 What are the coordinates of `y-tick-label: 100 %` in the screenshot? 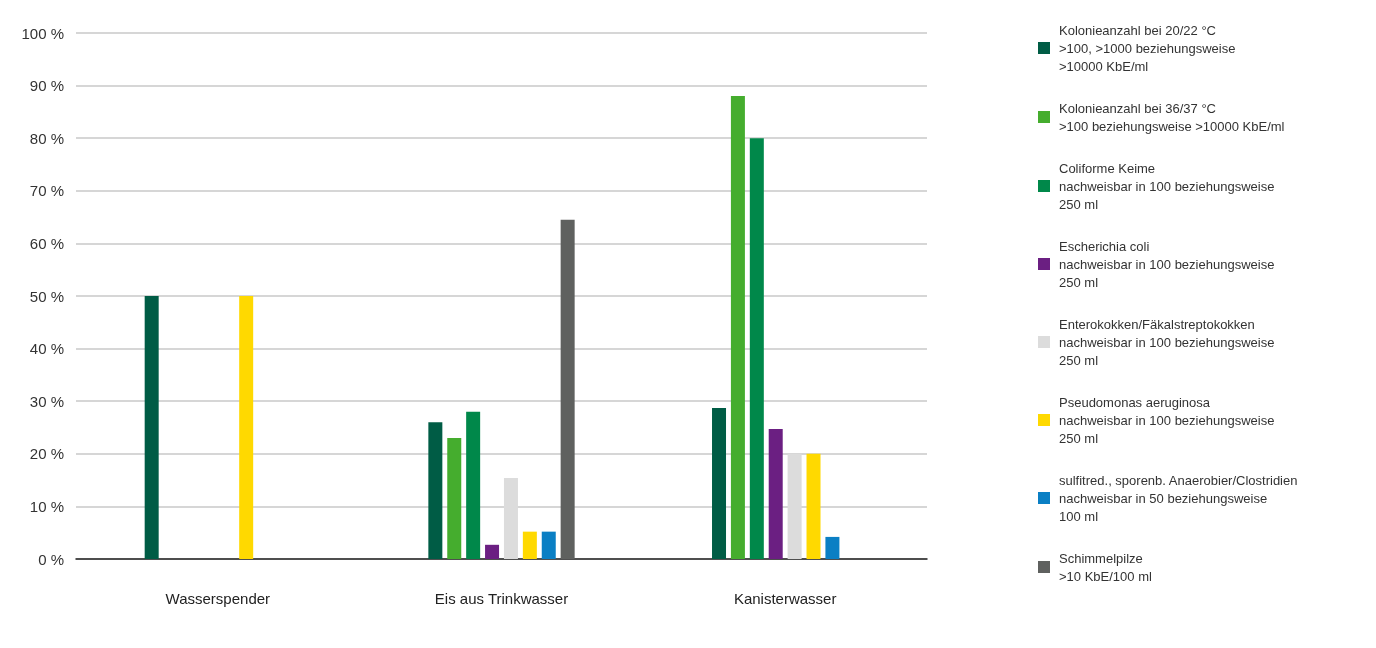 It's located at (42, 33).